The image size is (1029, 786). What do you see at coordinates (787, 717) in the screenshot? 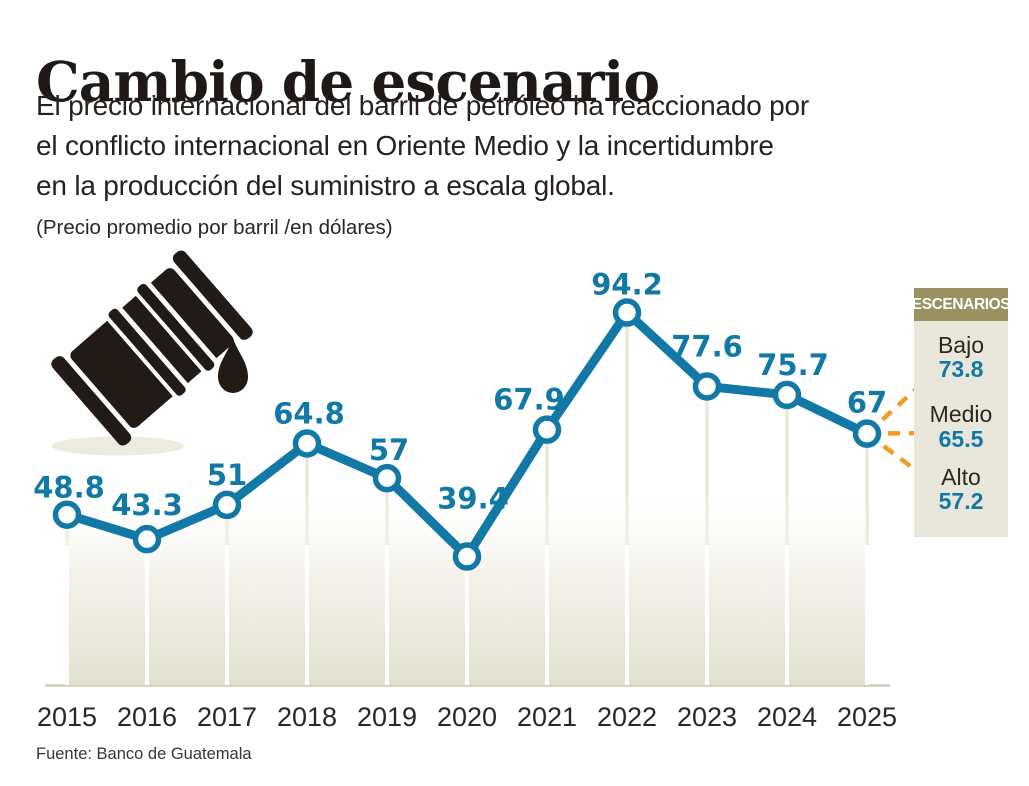
I see `year-label: 2024` at bounding box center [787, 717].